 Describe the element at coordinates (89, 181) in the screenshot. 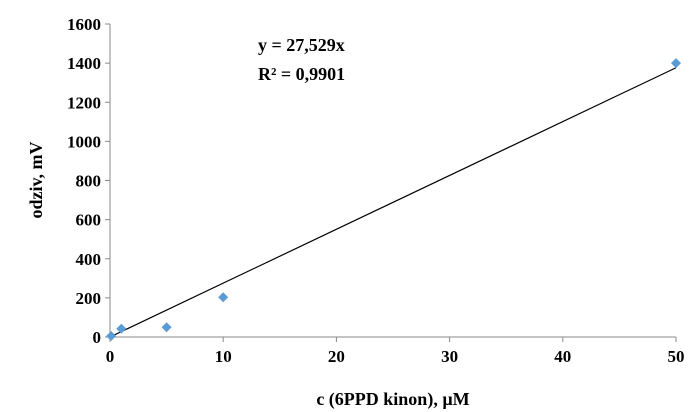

I see `y-tick-label: 800` at that location.